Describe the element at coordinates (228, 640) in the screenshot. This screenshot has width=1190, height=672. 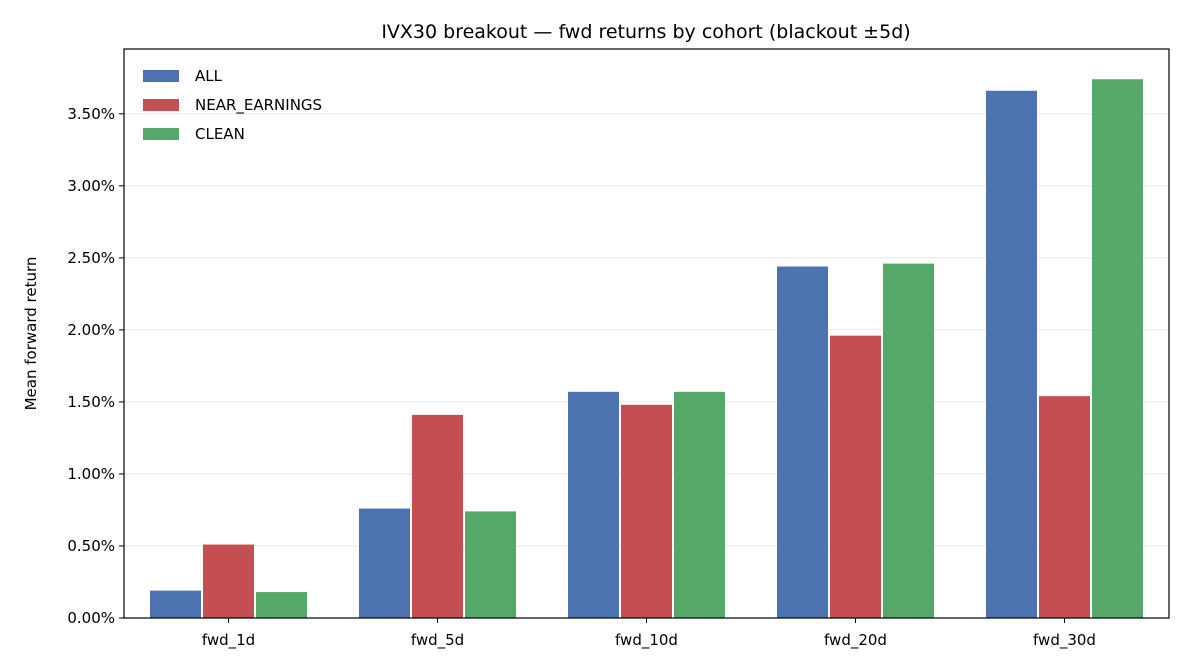
I see `x-tick-label: fwd_1d` at that location.